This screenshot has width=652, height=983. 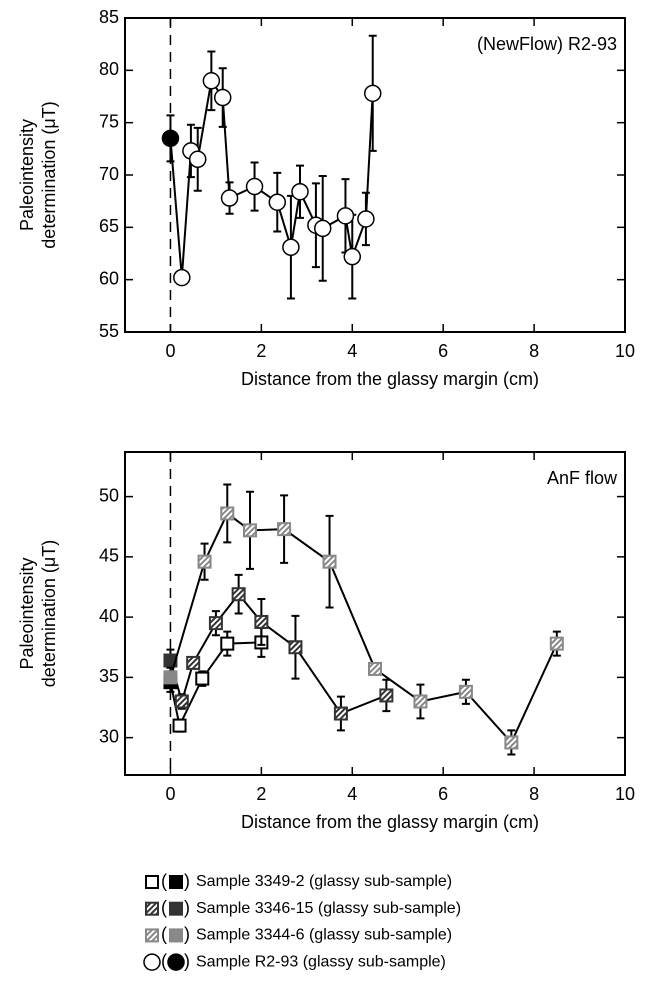 I want to click on y-tick-label: 65, so click(x=109, y=226).